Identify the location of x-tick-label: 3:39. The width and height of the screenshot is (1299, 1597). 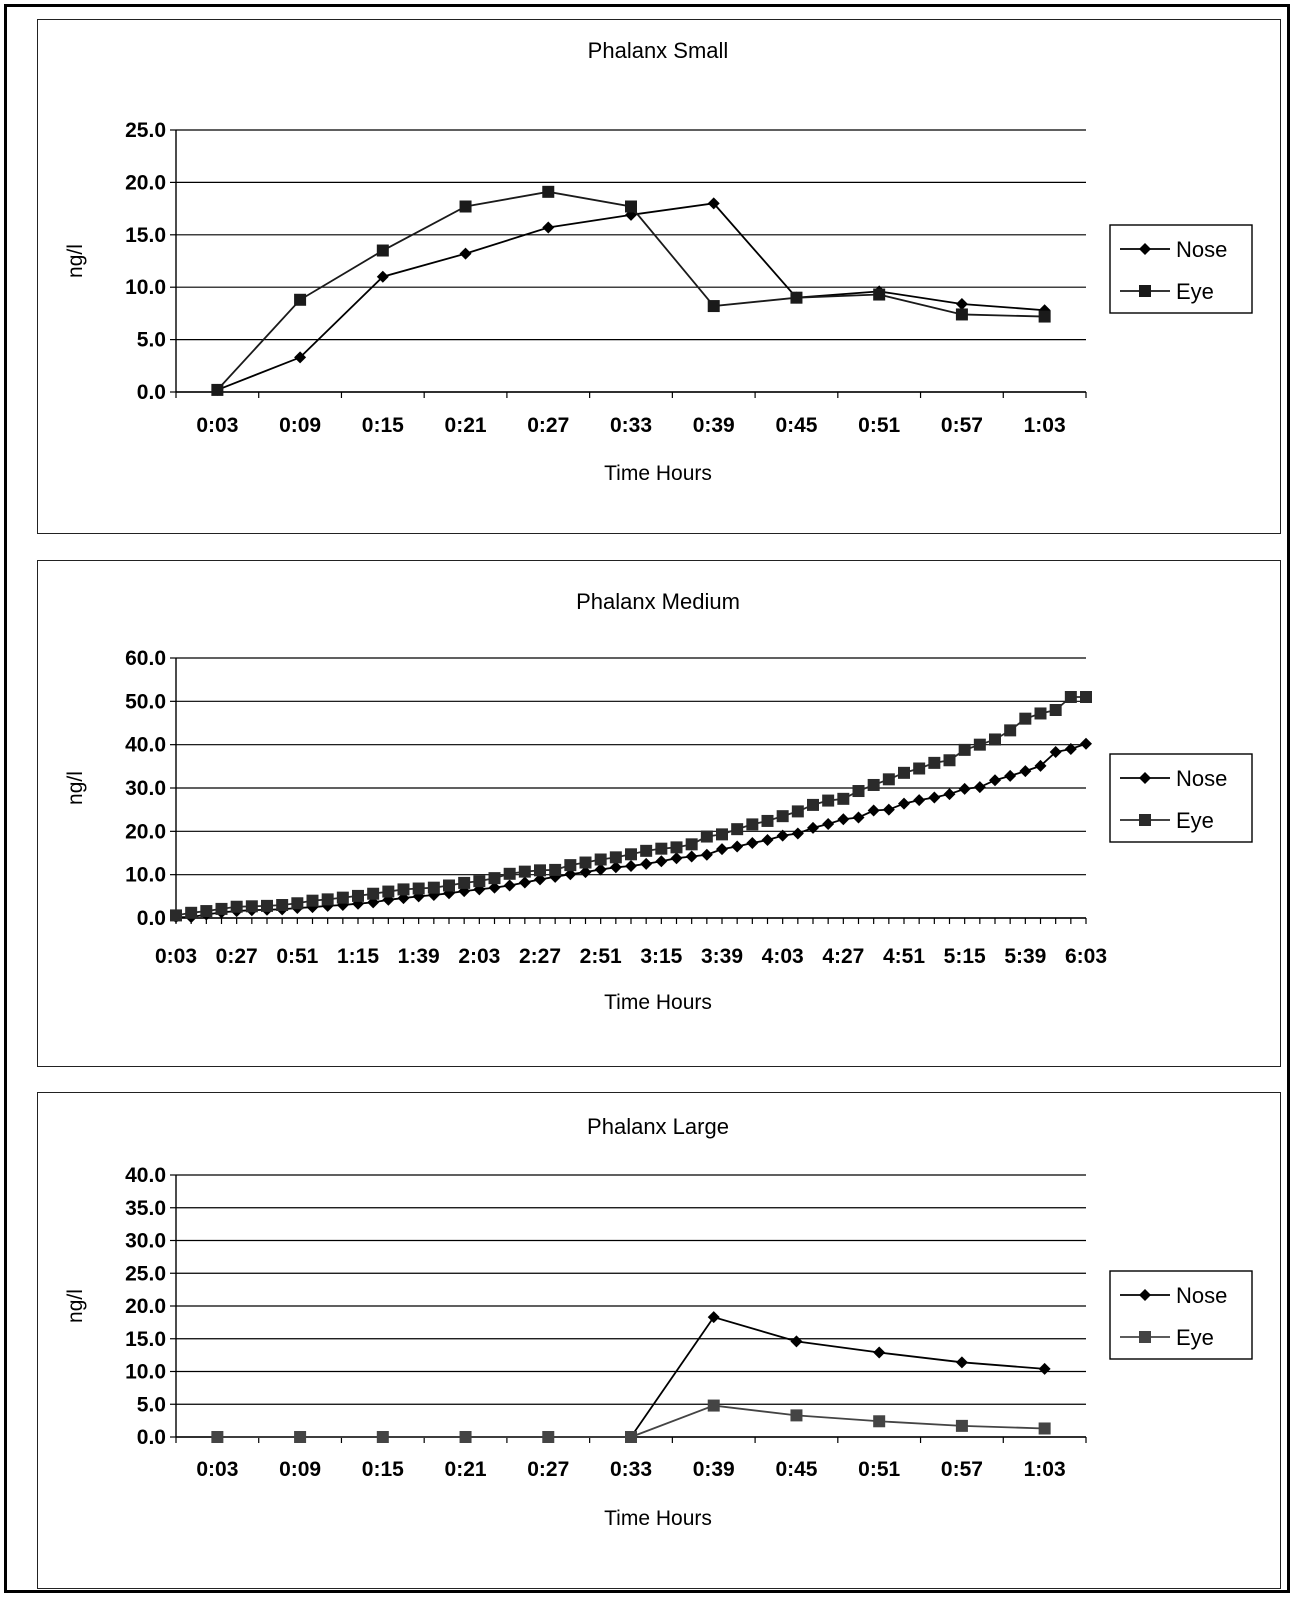
(722, 956).